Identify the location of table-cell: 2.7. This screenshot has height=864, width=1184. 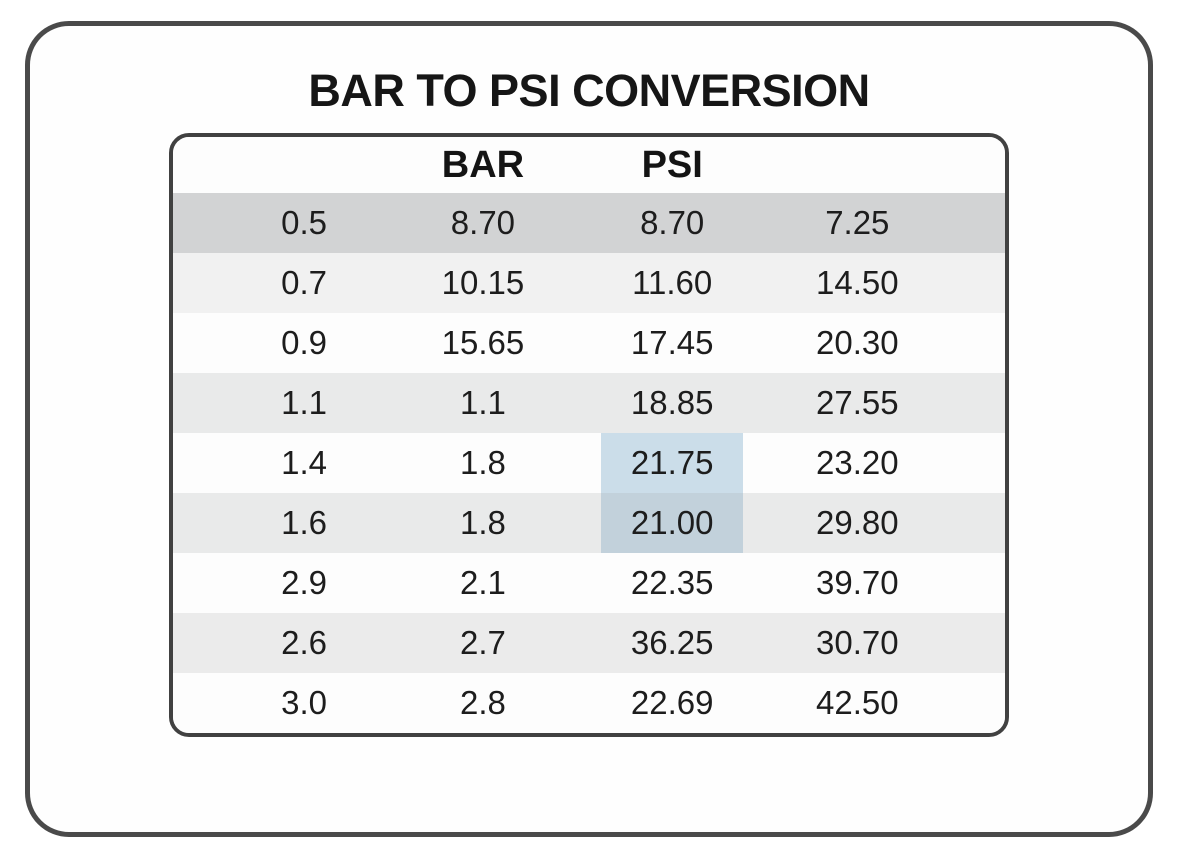
(482, 642).